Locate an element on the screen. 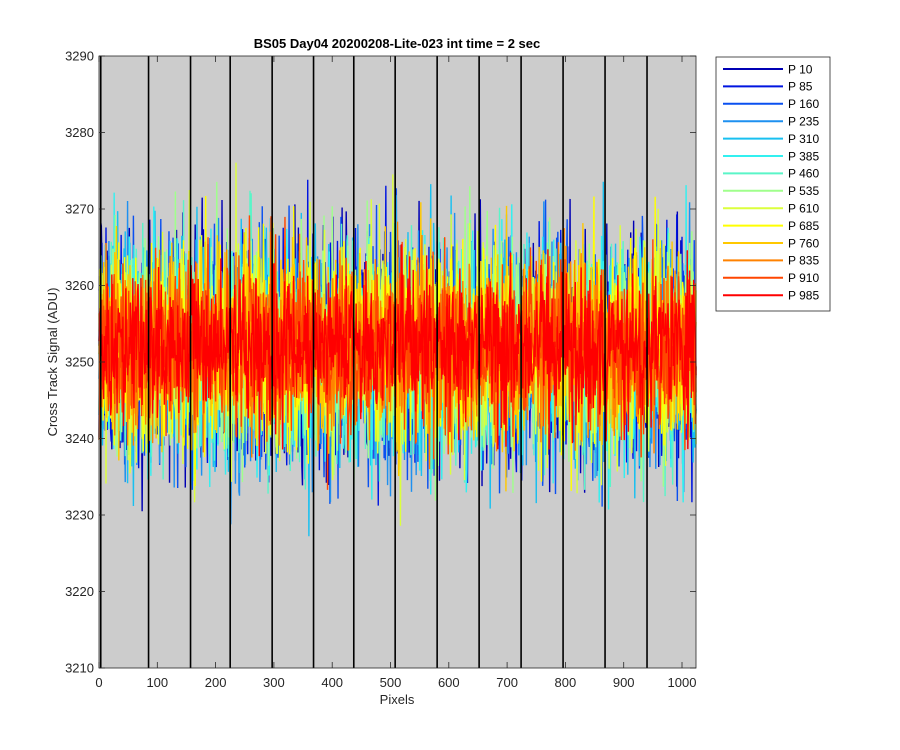 This screenshot has height=750, width=900. legend-label: P 235 is located at coordinates (803, 122).